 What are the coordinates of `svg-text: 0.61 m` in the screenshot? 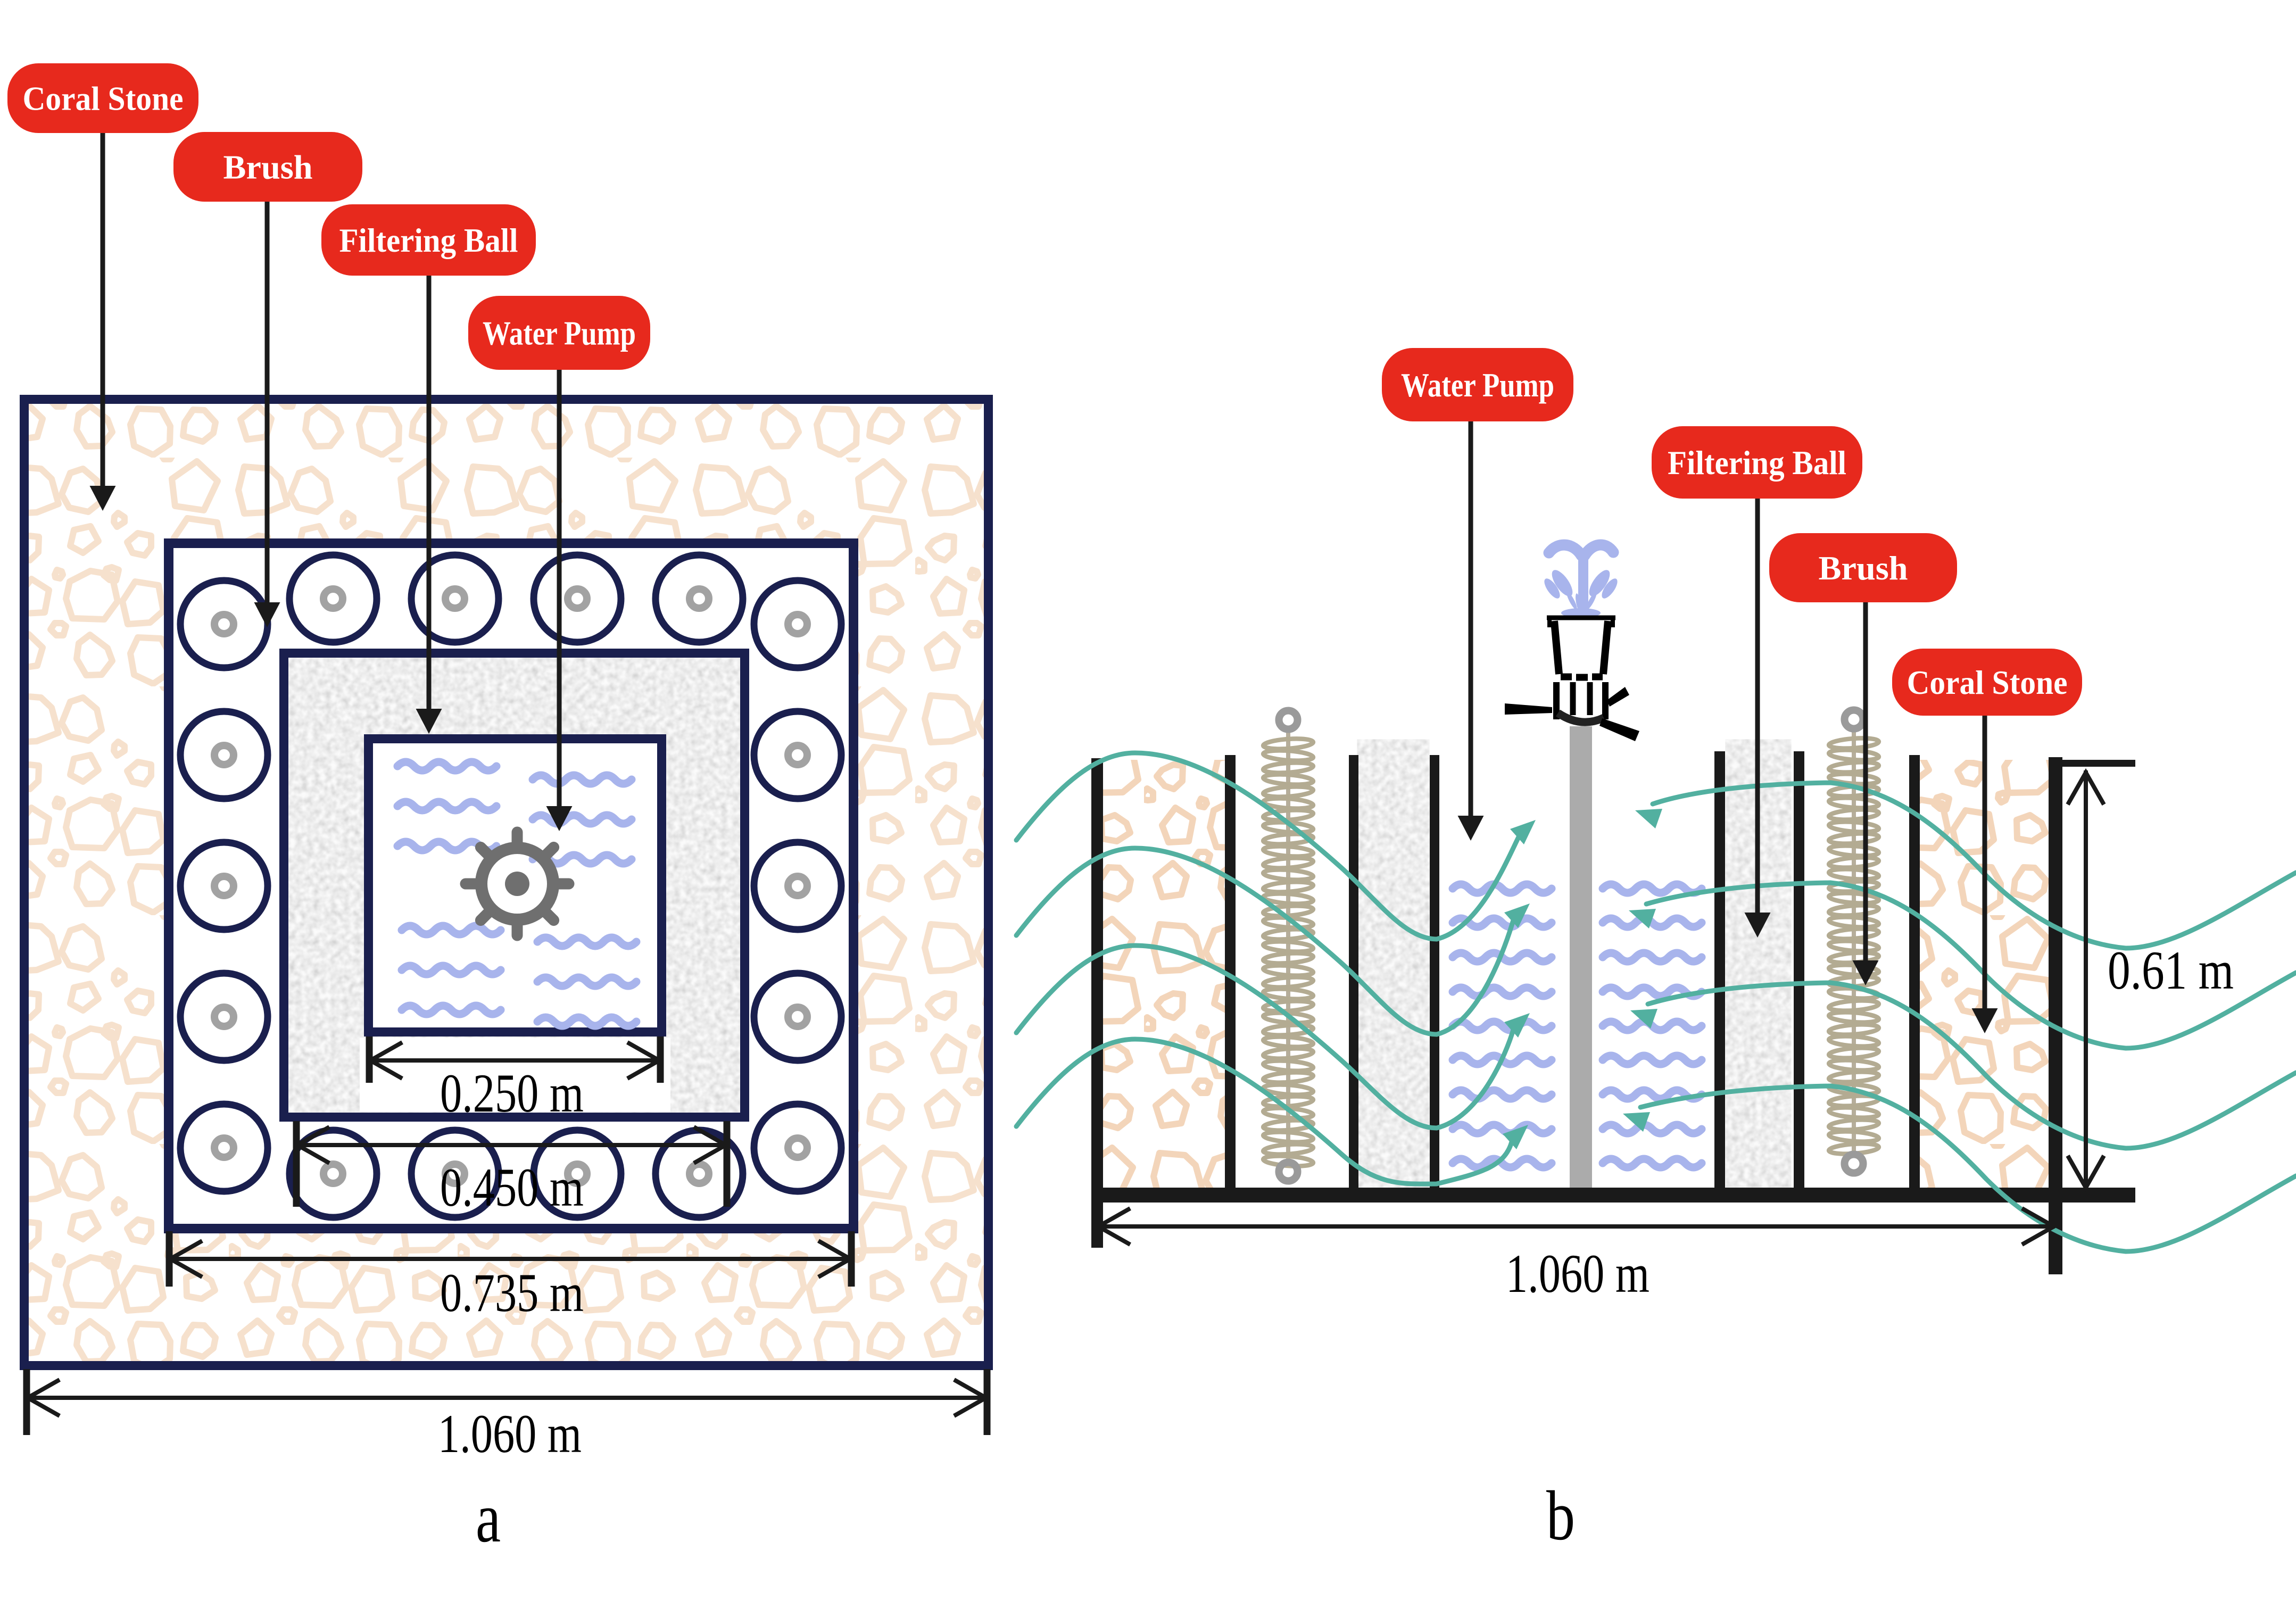 It's located at (2171, 970).